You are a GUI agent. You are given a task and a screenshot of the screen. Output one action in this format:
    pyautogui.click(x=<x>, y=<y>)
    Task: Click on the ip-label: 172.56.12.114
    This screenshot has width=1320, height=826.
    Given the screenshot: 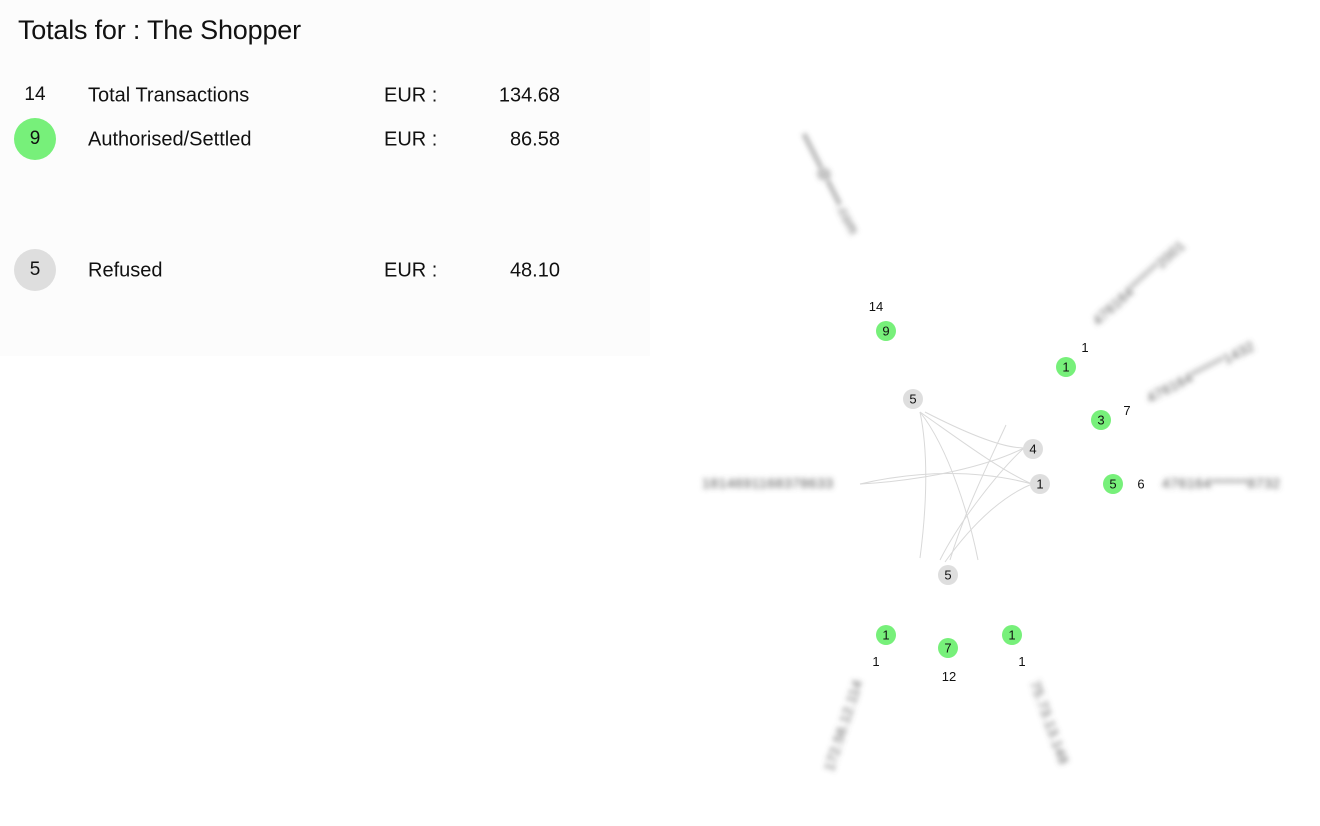 What is the action you would take?
    pyautogui.click(x=843, y=725)
    